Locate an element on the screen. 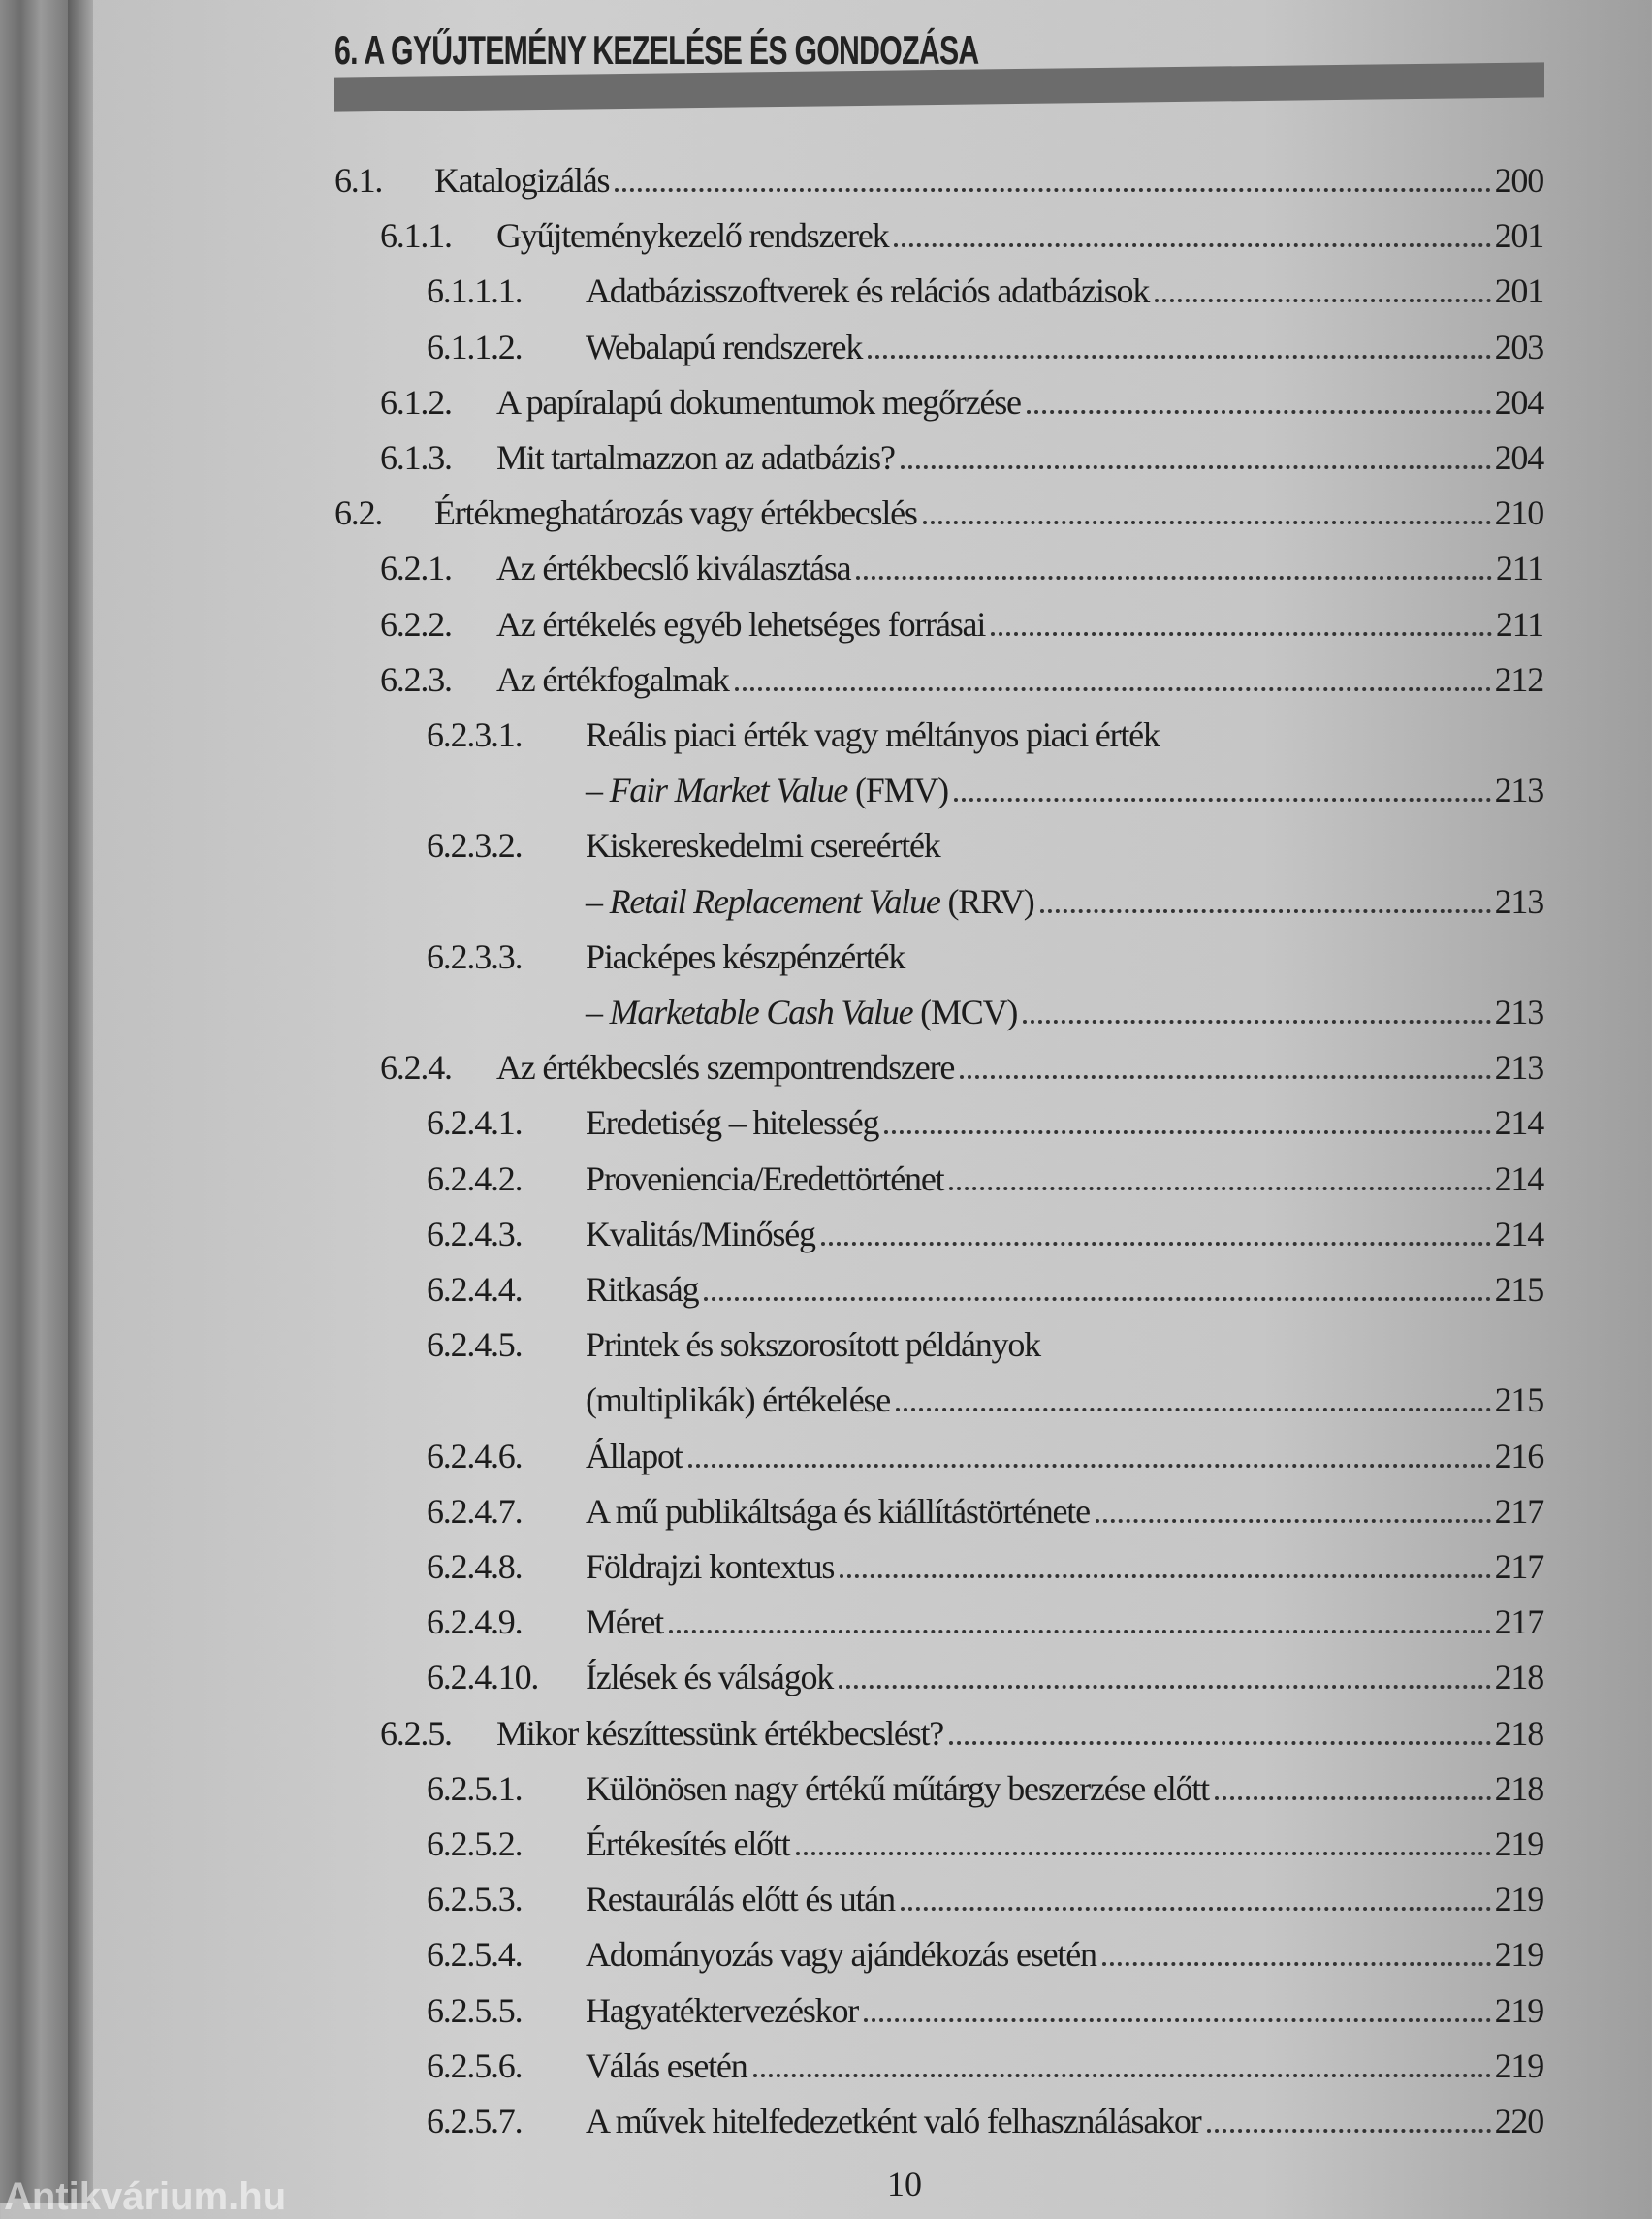 This screenshot has width=1652, height=2219. toc-entry: 6.2.3.2. Kiskereskedelmi csereérték is located at coordinates (985, 838).